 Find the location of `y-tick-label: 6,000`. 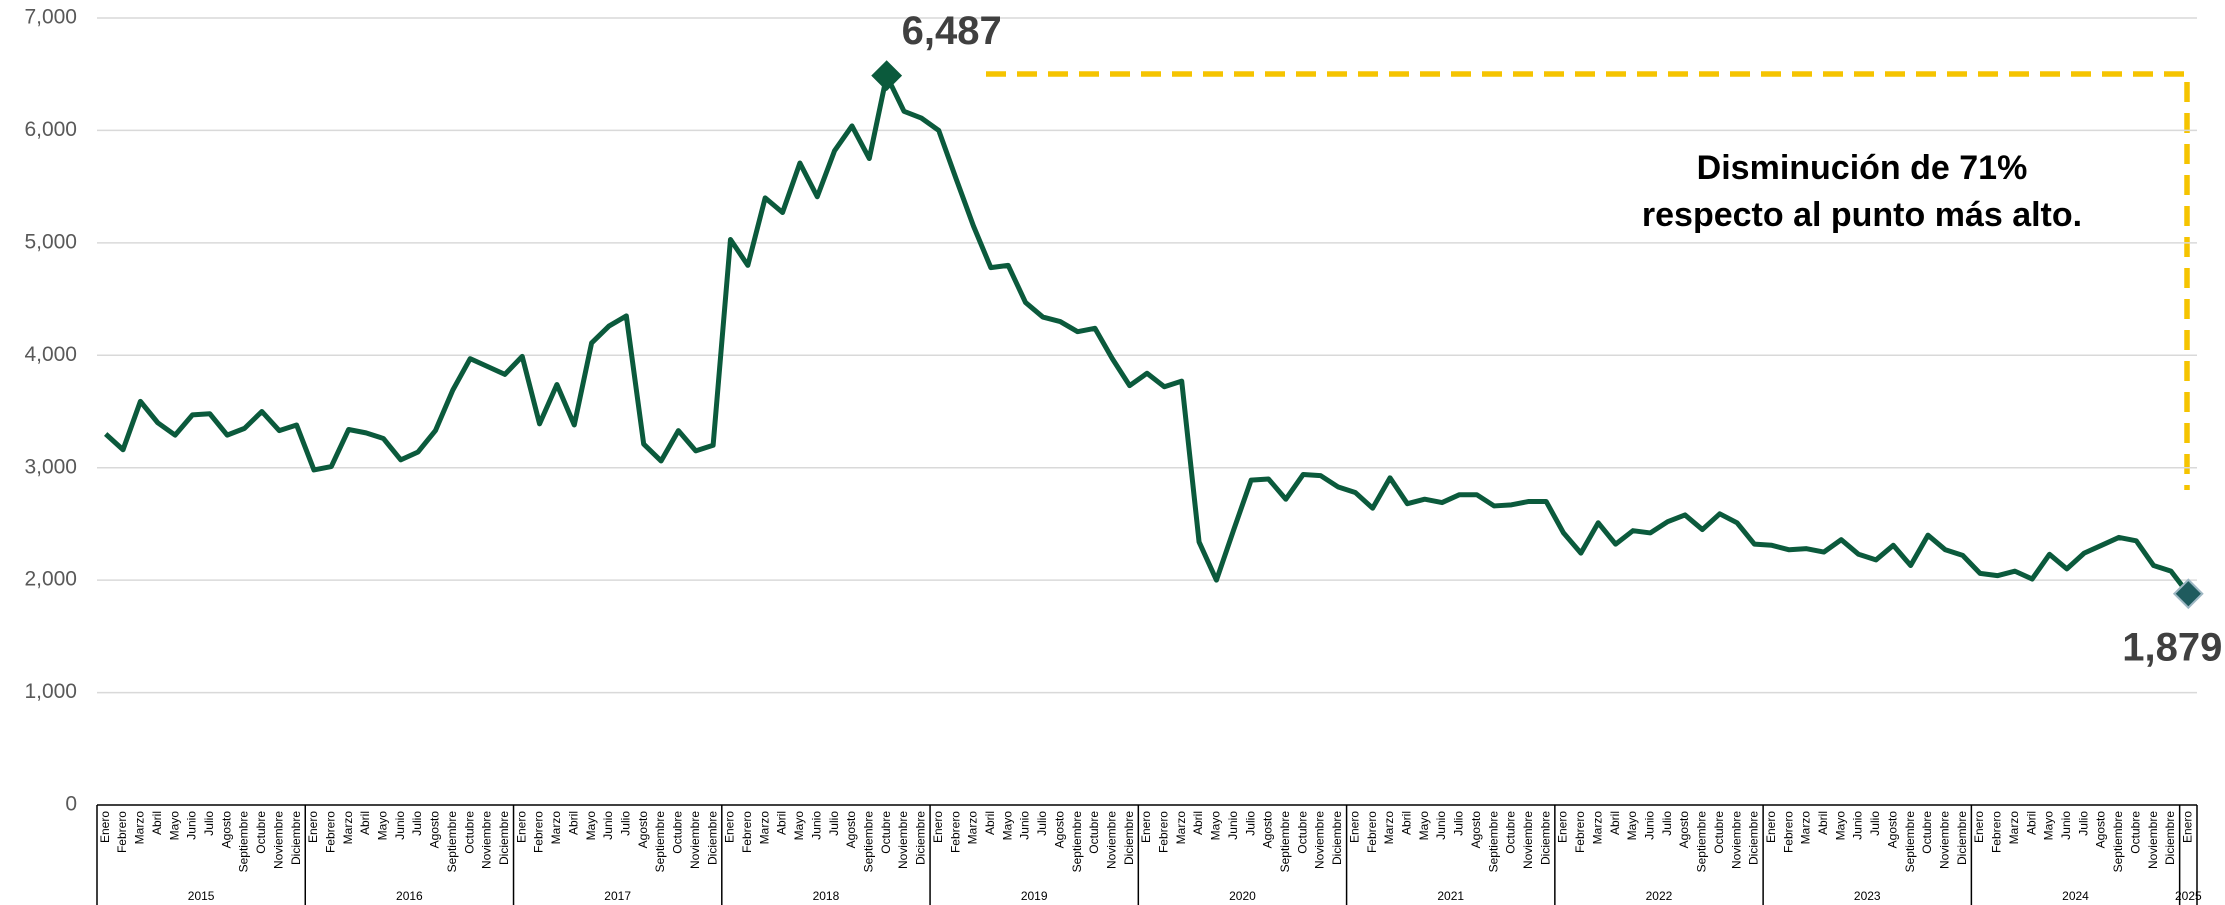

y-tick-label: 6,000 is located at coordinates (50, 129).